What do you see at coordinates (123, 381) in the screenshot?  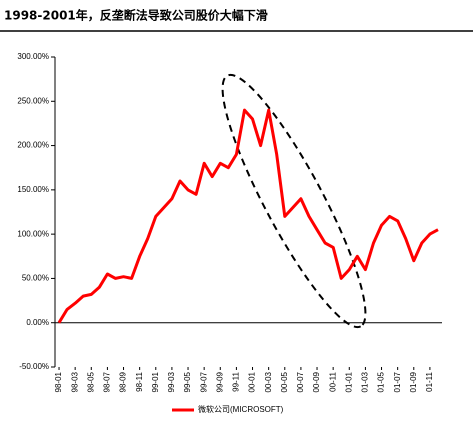 I see `x-tick-label: 98-09` at bounding box center [123, 381].